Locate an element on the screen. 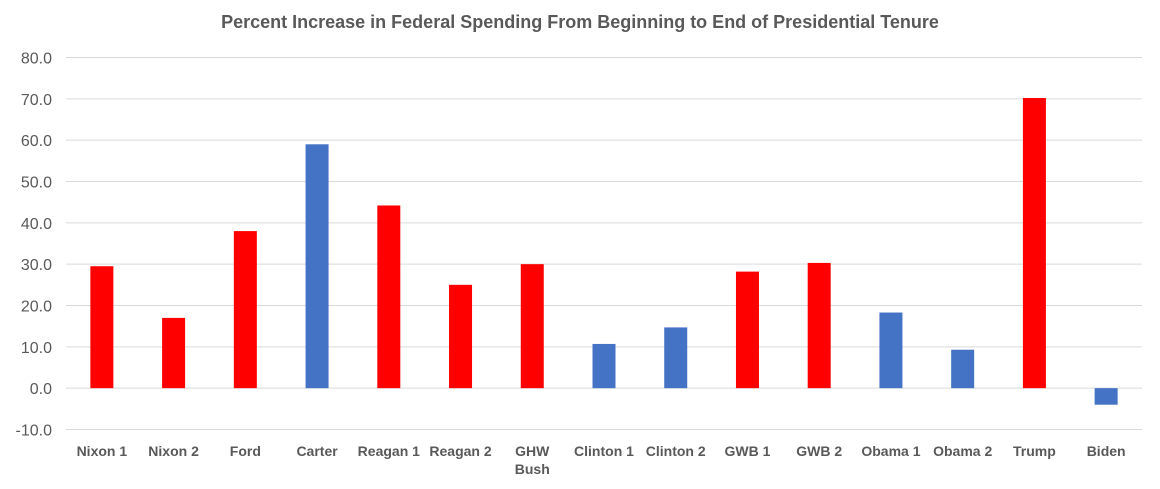 This screenshot has height=489, width=1160. x-tick-label: Ford is located at coordinates (245, 451).